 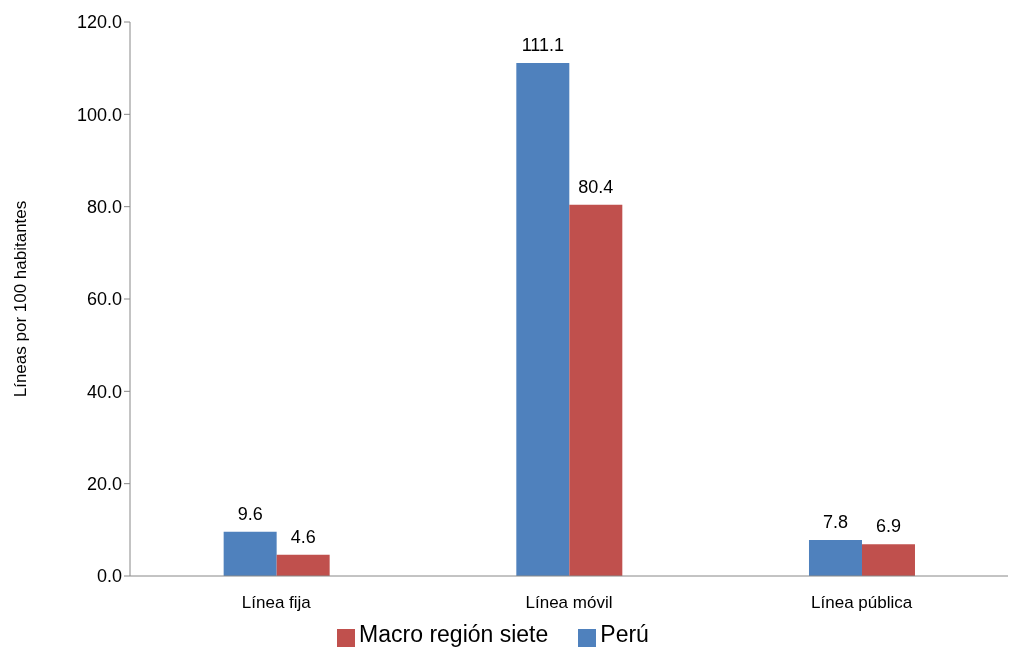 I want to click on y-axis-title: Líneas por 100 habitantes, so click(x=21, y=299).